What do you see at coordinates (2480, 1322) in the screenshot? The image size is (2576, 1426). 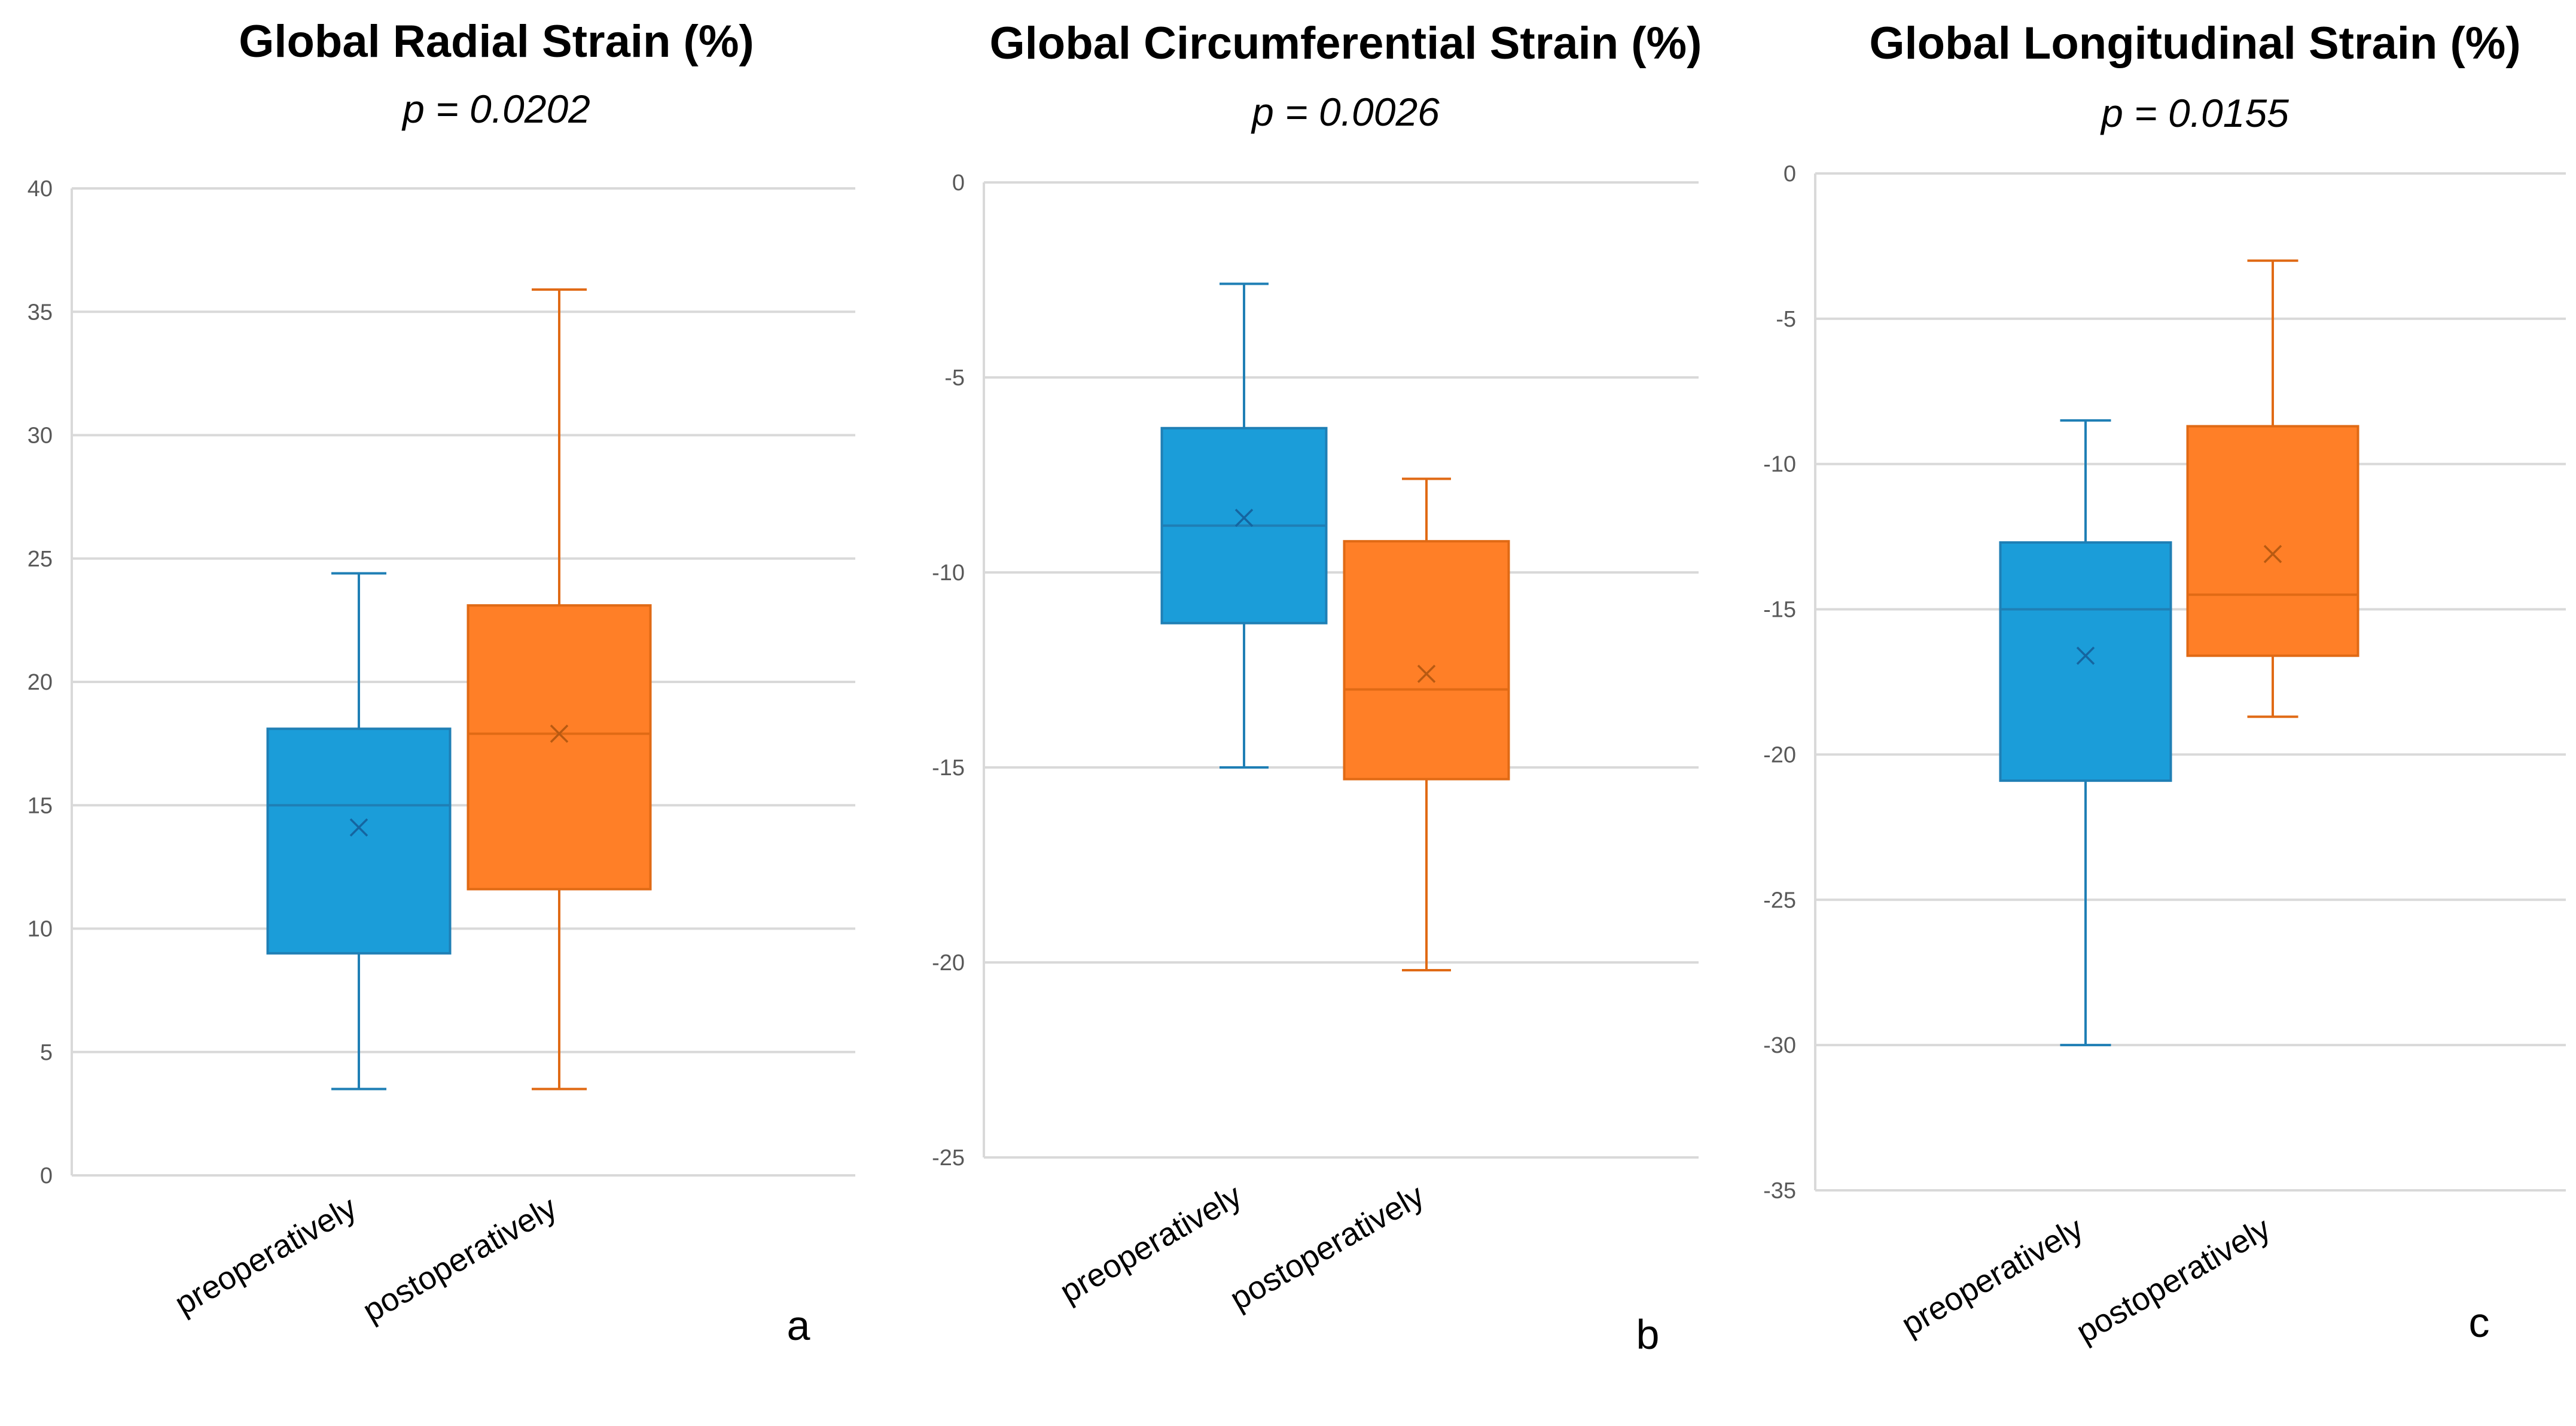 I see `panel-label: c` at bounding box center [2480, 1322].